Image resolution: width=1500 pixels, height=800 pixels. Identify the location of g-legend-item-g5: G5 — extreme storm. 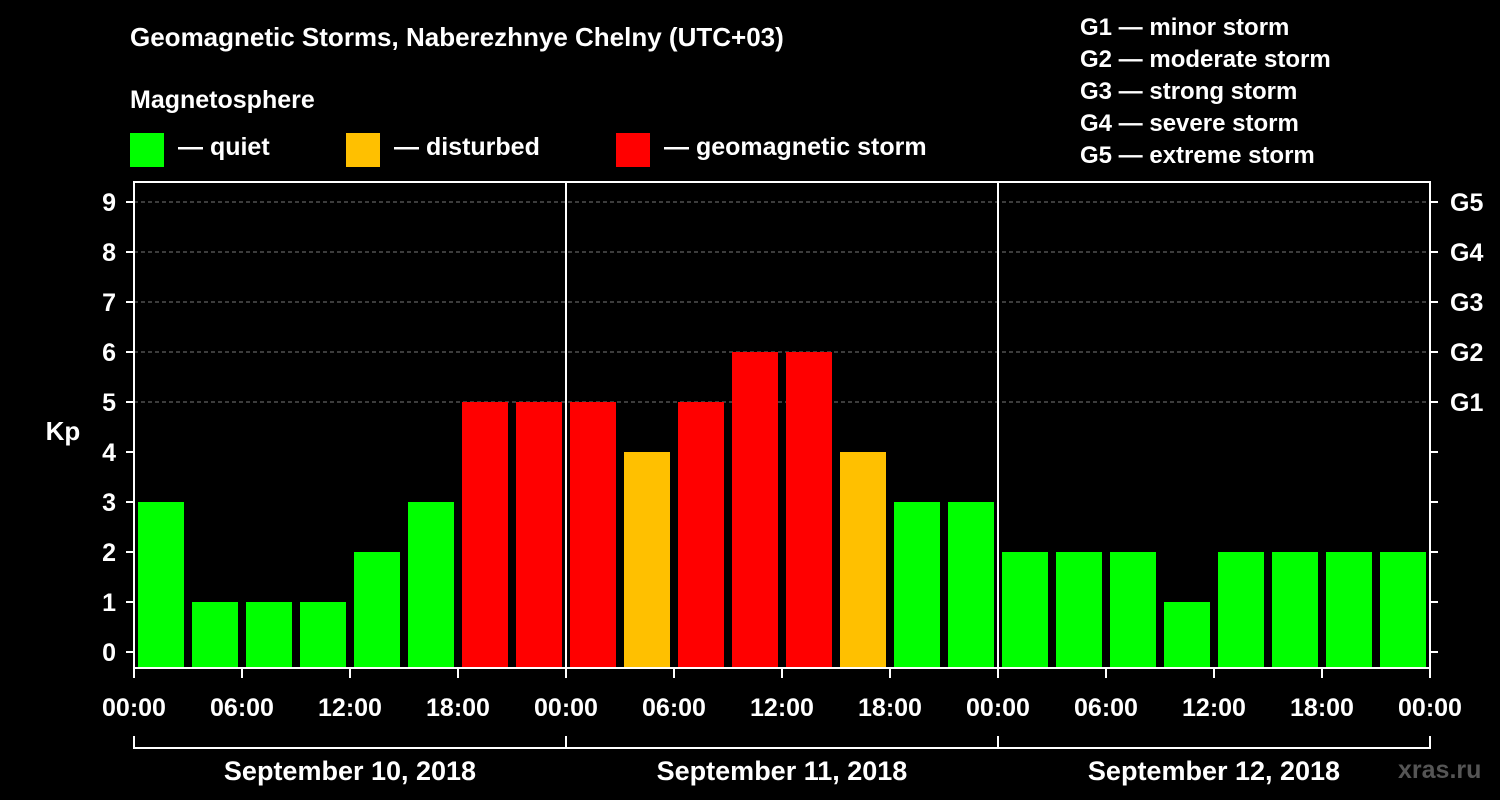
(1197, 155).